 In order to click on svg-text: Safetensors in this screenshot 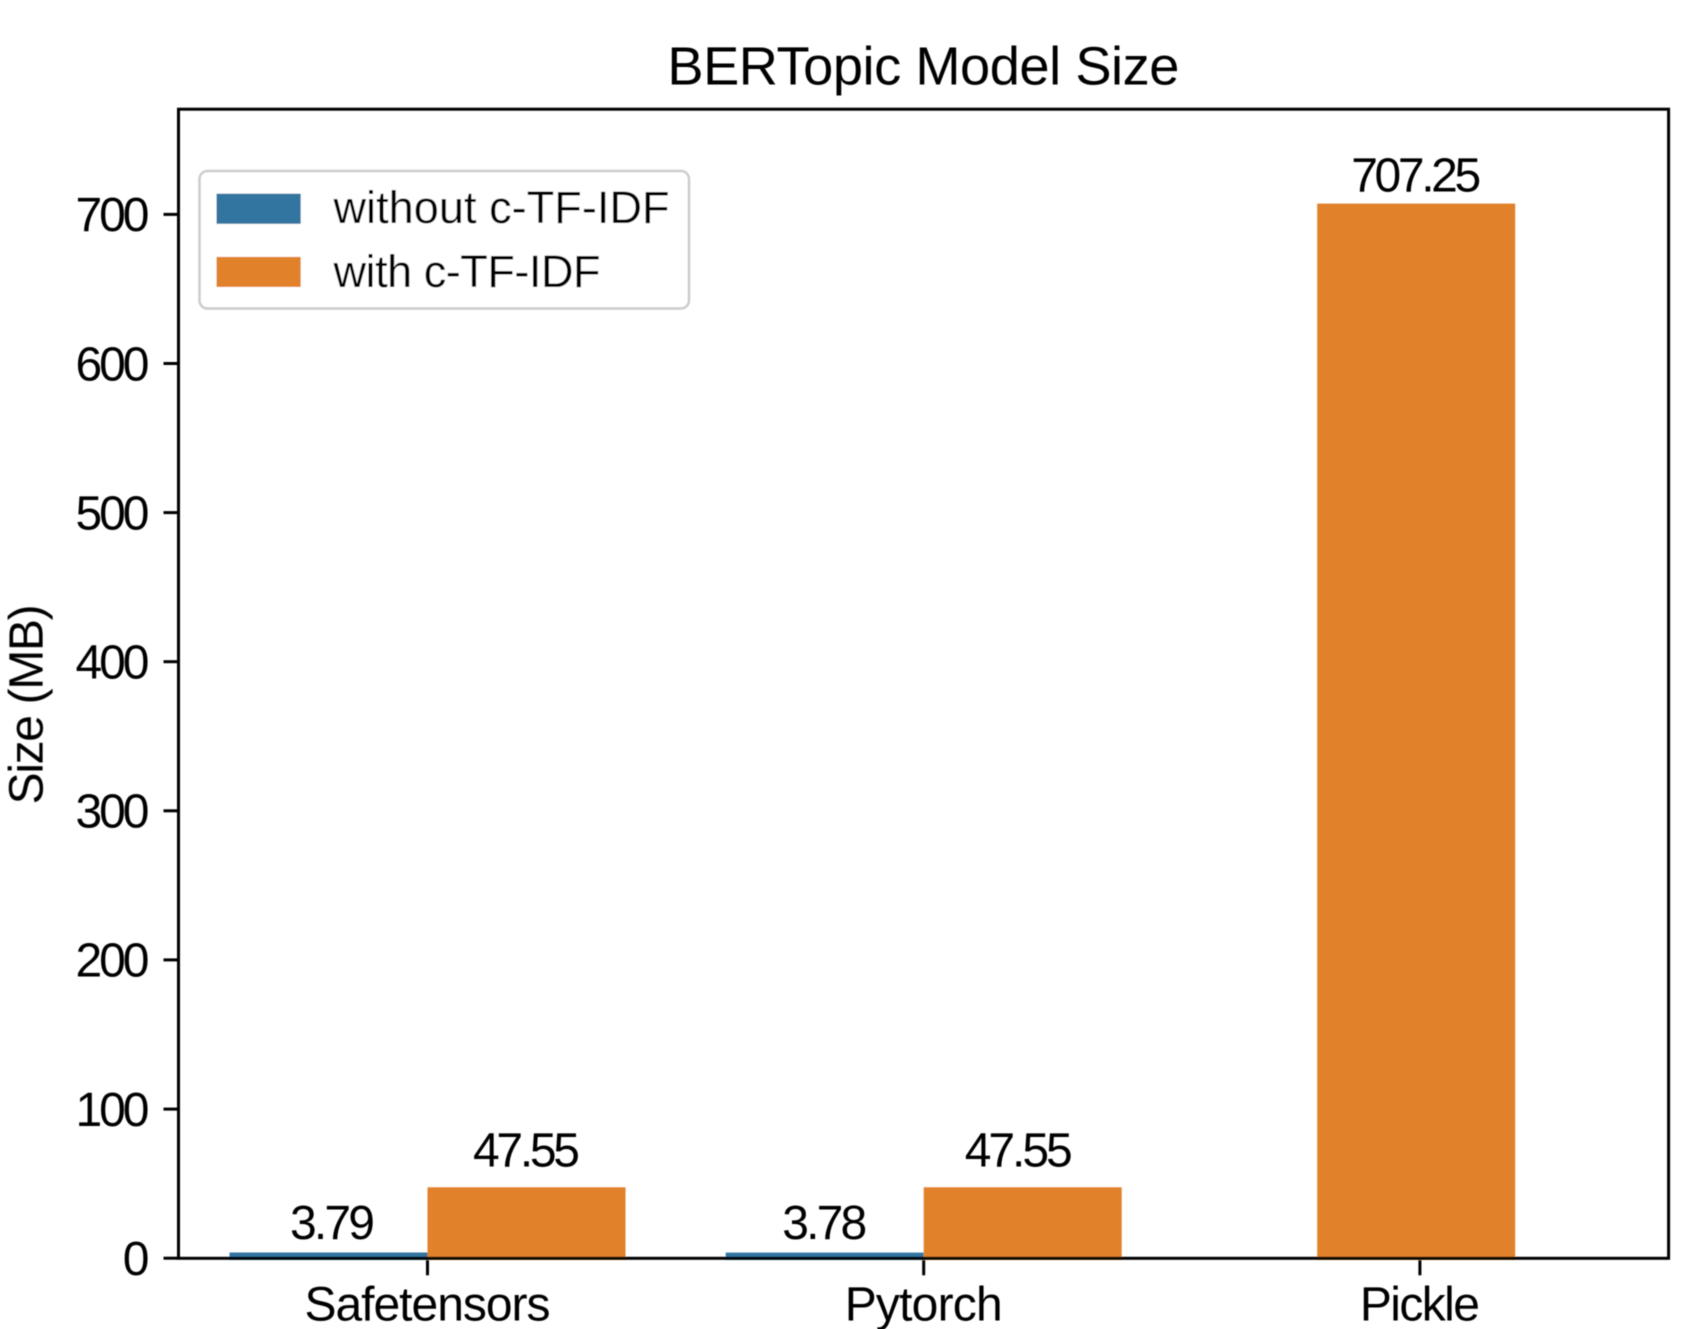, I will do `click(428, 1304)`.